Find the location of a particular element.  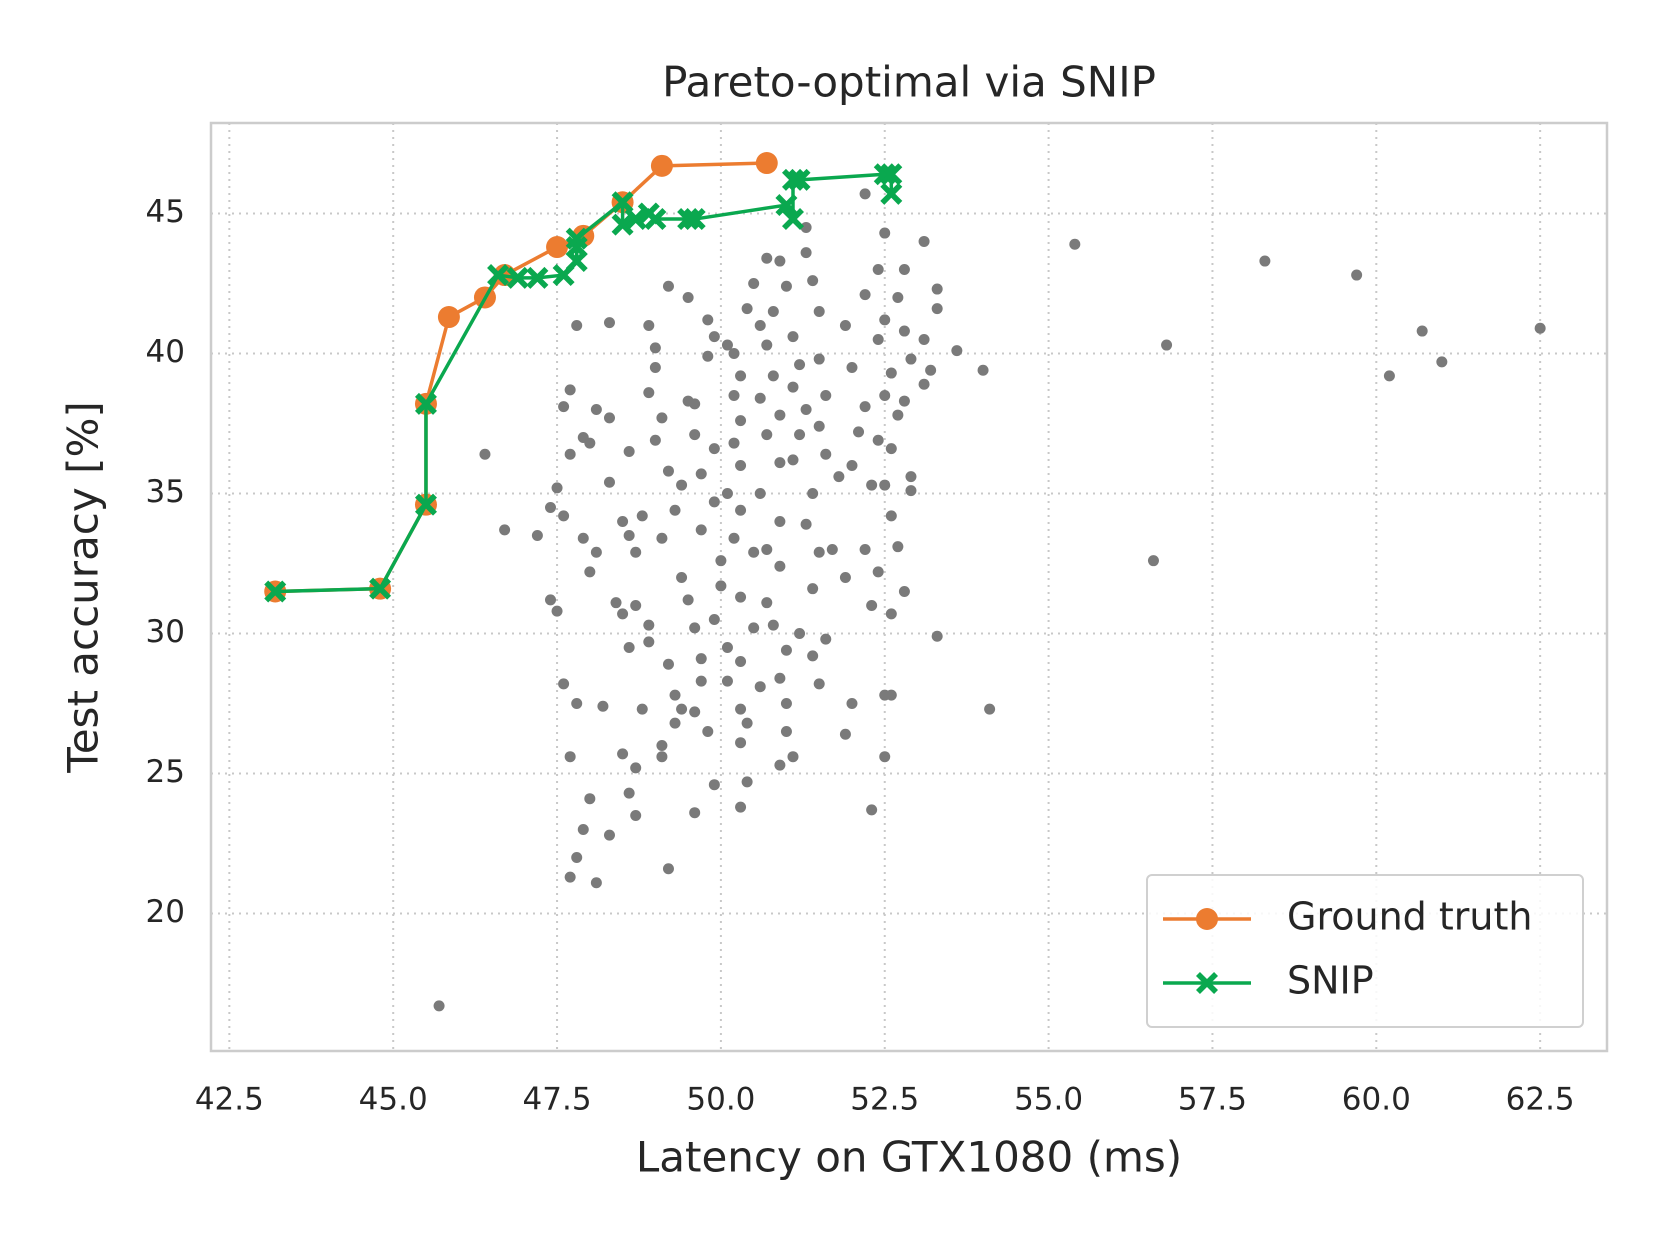

y-tick-label: 25 is located at coordinates (165, 772).